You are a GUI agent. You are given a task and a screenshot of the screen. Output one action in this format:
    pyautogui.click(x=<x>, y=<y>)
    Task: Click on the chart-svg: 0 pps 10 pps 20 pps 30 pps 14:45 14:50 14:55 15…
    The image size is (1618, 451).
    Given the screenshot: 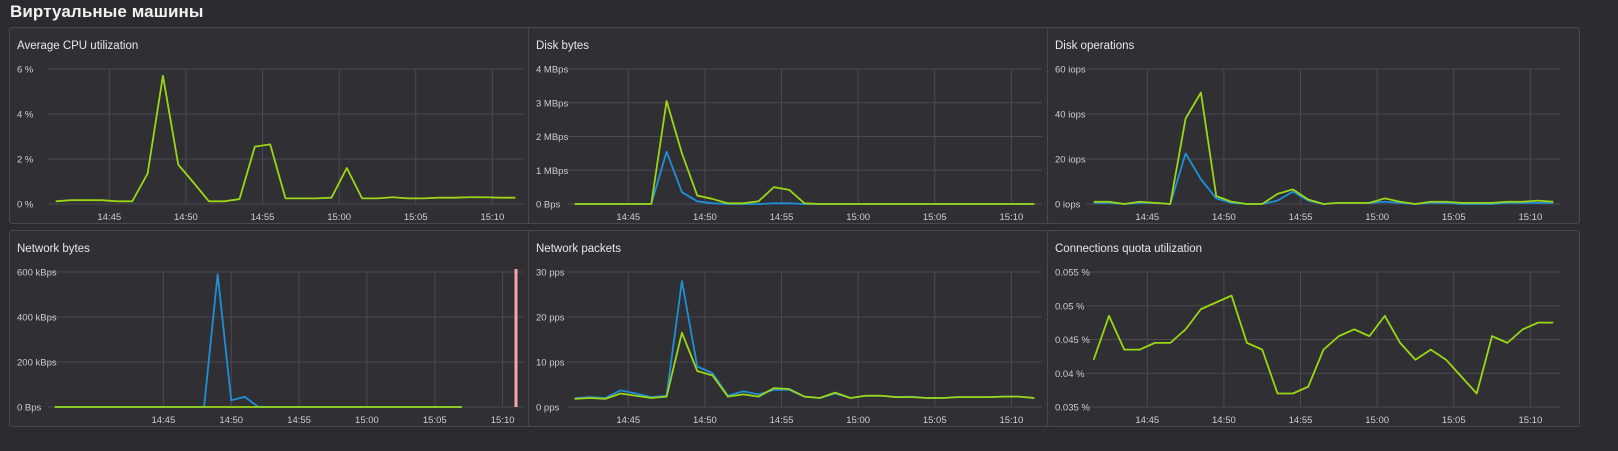 What is the action you would take?
    pyautogui.click(x=789, y=347)
    